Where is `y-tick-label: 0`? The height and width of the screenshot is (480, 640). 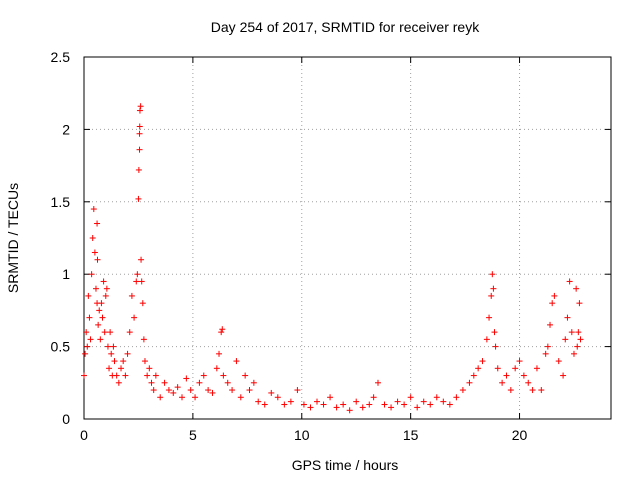
y-tick-label: 0 is located at coordinates (66, 419).